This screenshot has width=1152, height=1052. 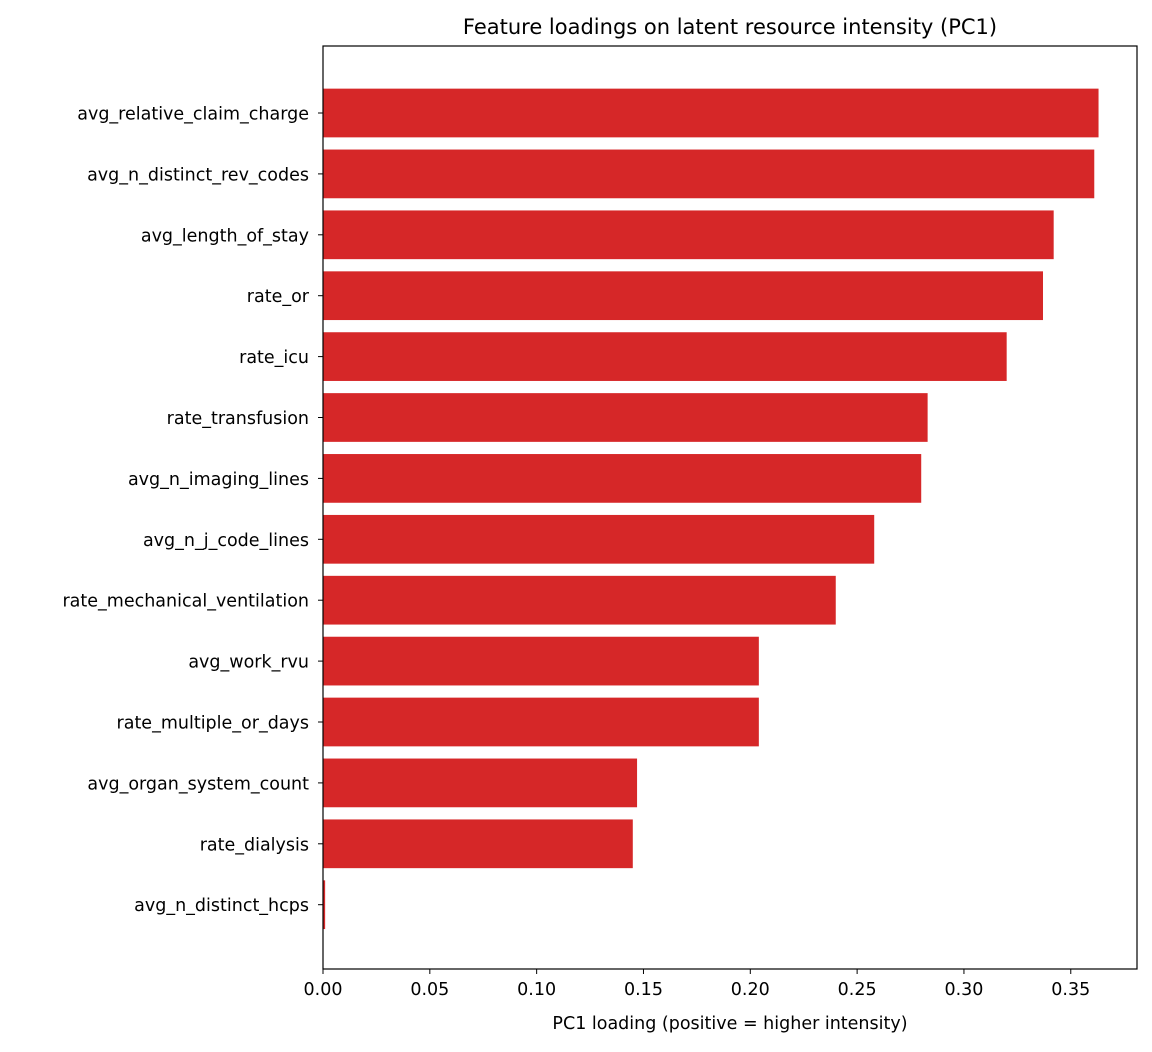 I want to click on x-tick-label: 0.05, so click(x=429, y=990).